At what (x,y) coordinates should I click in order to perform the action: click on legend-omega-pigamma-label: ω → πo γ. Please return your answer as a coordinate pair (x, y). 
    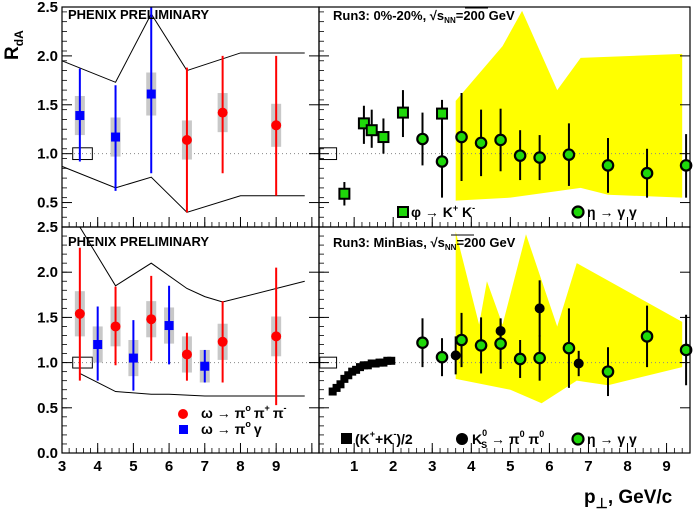
    Looking at the image, I should click on (231, 428).